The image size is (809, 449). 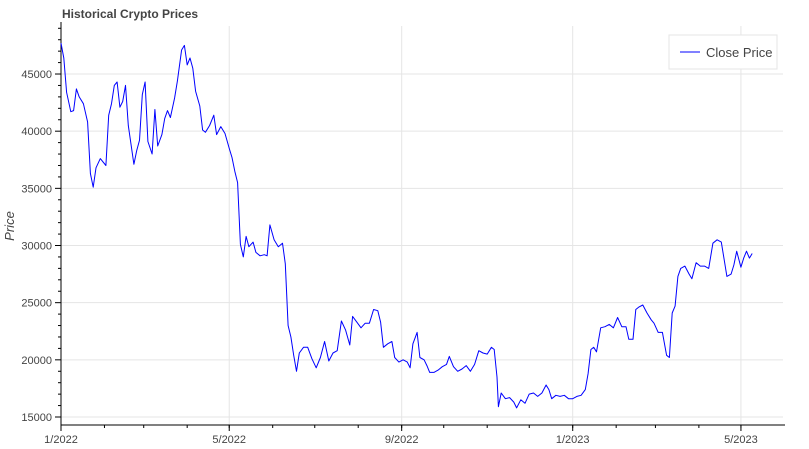 I want to click on x-tick-label: 5/2023, so click(x=741, y=440).